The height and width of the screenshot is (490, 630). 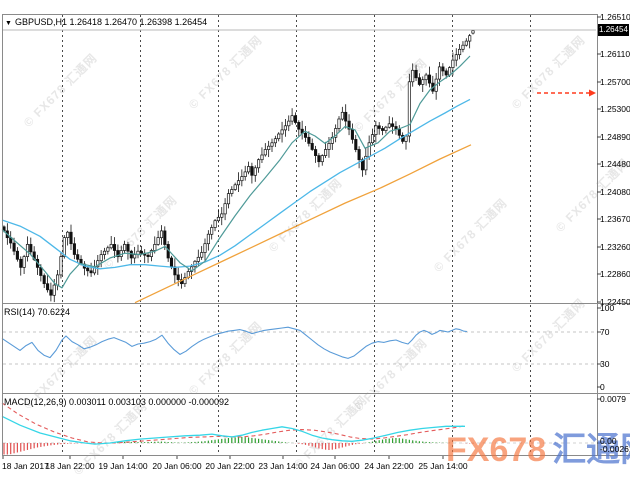 I want to click on price-axis, so click(x=613, y=234).